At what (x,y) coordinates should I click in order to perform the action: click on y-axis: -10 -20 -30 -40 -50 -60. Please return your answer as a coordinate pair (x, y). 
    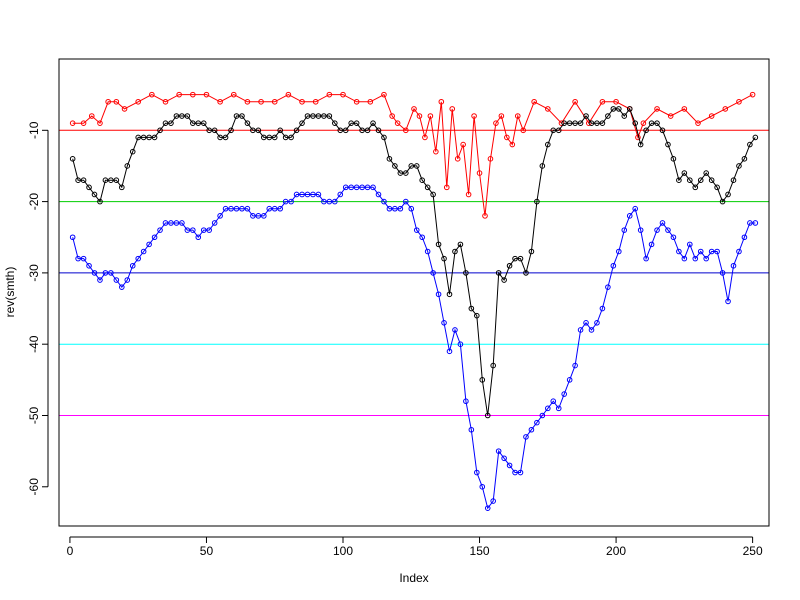
    Looking at the image, I should click on (38, 308).